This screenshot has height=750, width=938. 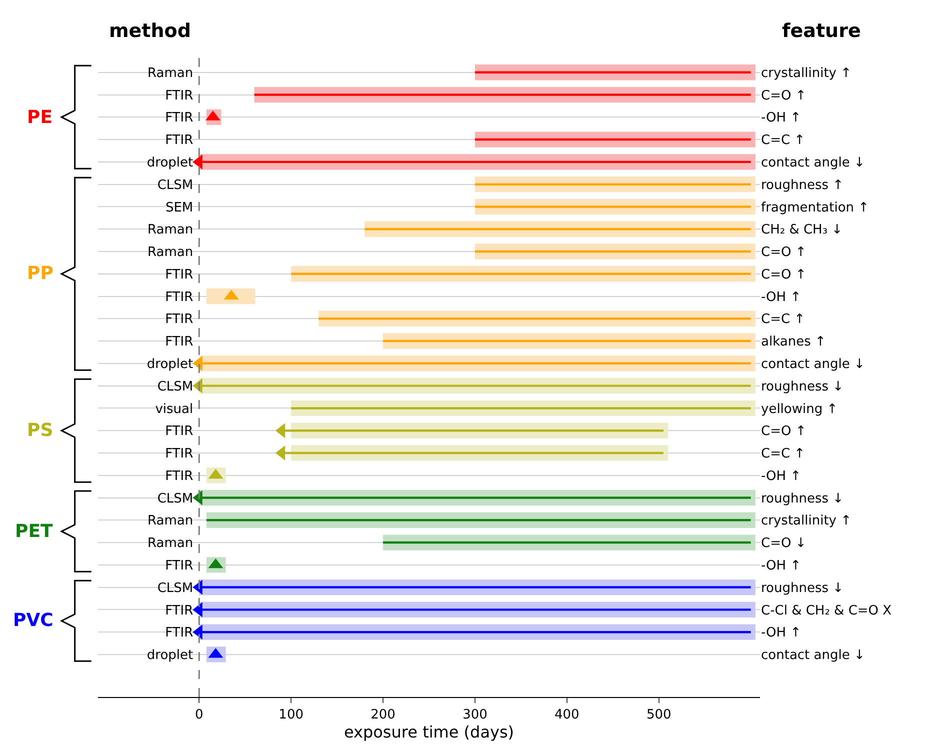 What do you see at coordinates (821, 31) in the screenshot?
I see `y2-axis-title: feature` at bounding box center [821, 31].